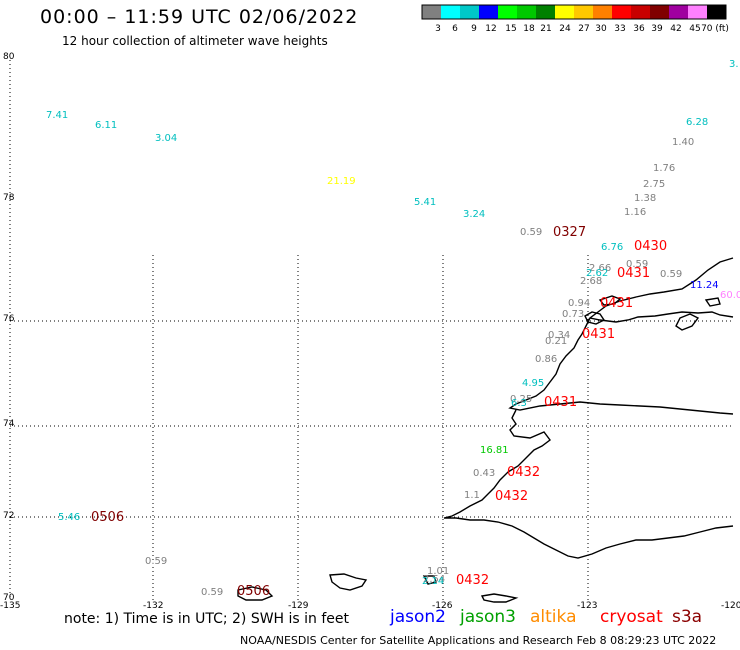 This screenshot has height=650, width=740. I want to click on lat-label-74: 74, so click(9, 424).